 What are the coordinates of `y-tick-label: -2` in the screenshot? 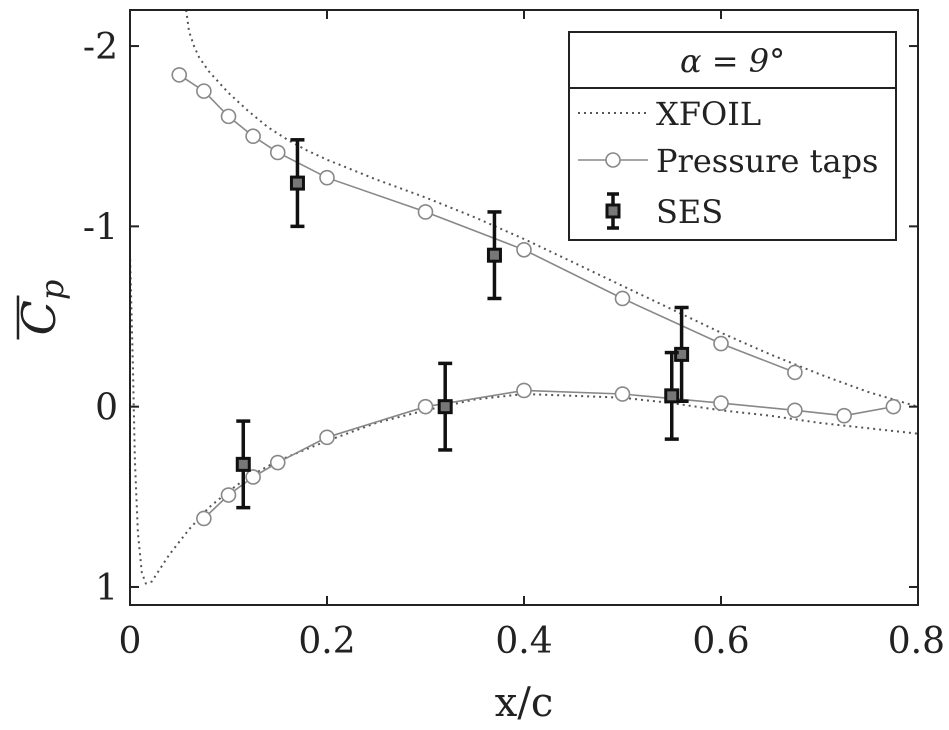 It's located at (100, 47).